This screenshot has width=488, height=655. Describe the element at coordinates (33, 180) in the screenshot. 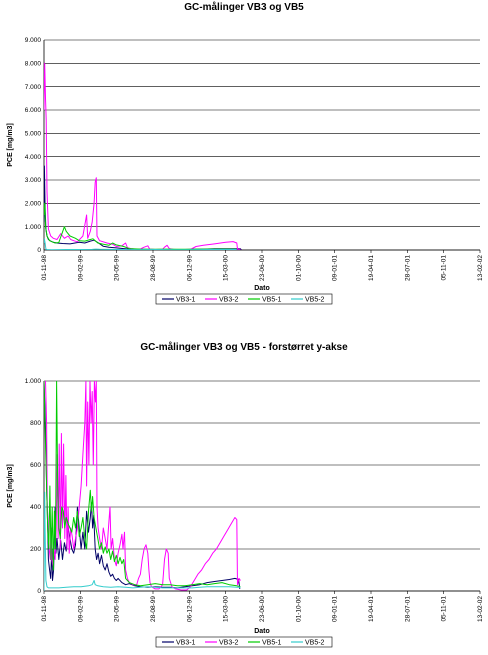

I see `y-tick-label: 3.000` at that location.